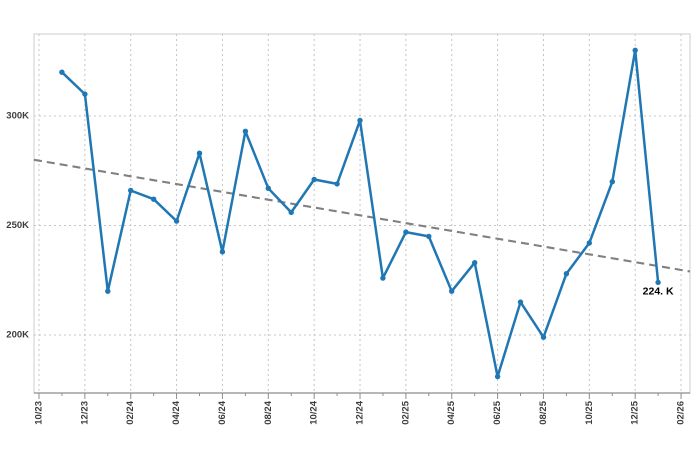  Describe the element at coordinates (497, 376) in the screenshot. I see `data-point-06/25` at that location.